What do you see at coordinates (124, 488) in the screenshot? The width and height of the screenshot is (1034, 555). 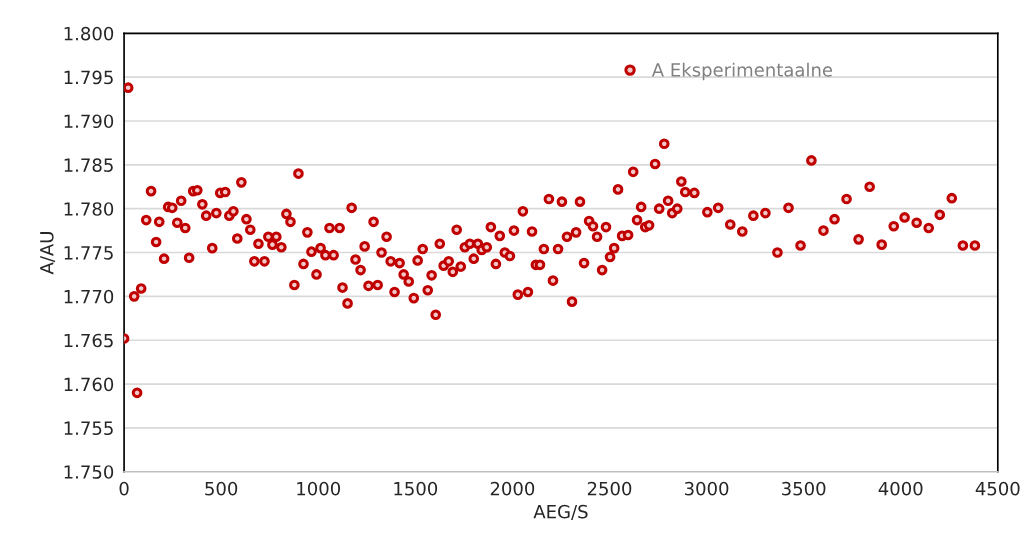 I see `x-tick-label: 0` at bounding box center [124, 488].